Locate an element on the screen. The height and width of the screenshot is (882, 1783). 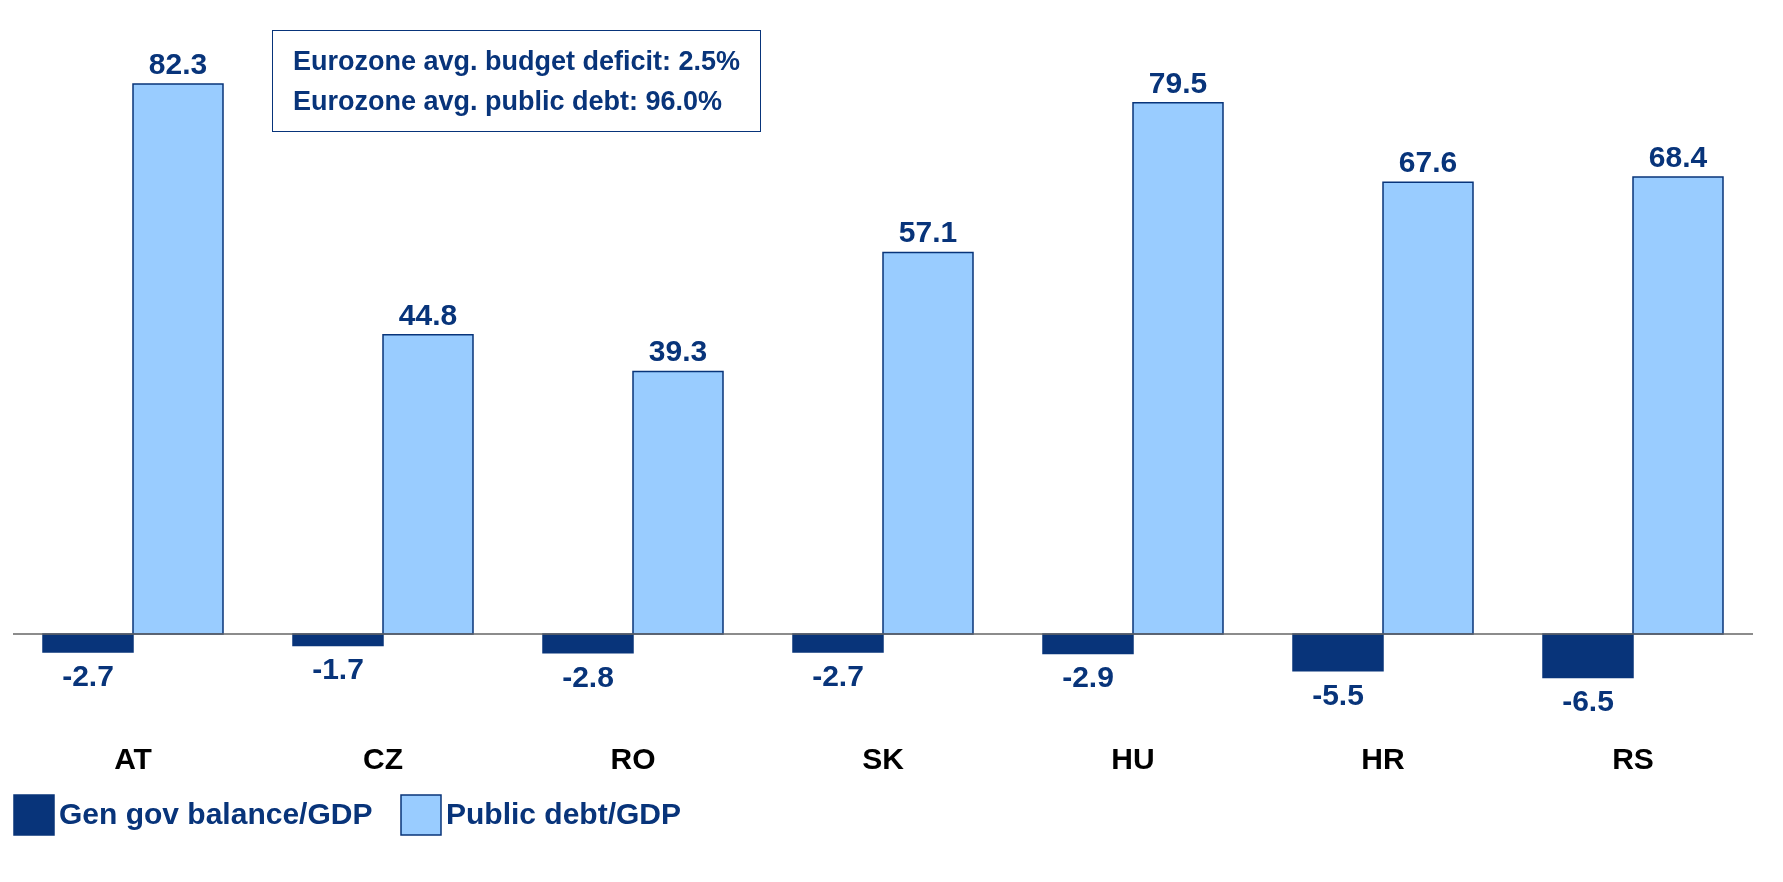
text: Eurozone avg. budget deficit: 2.5% is located at coordinates (517, 61).